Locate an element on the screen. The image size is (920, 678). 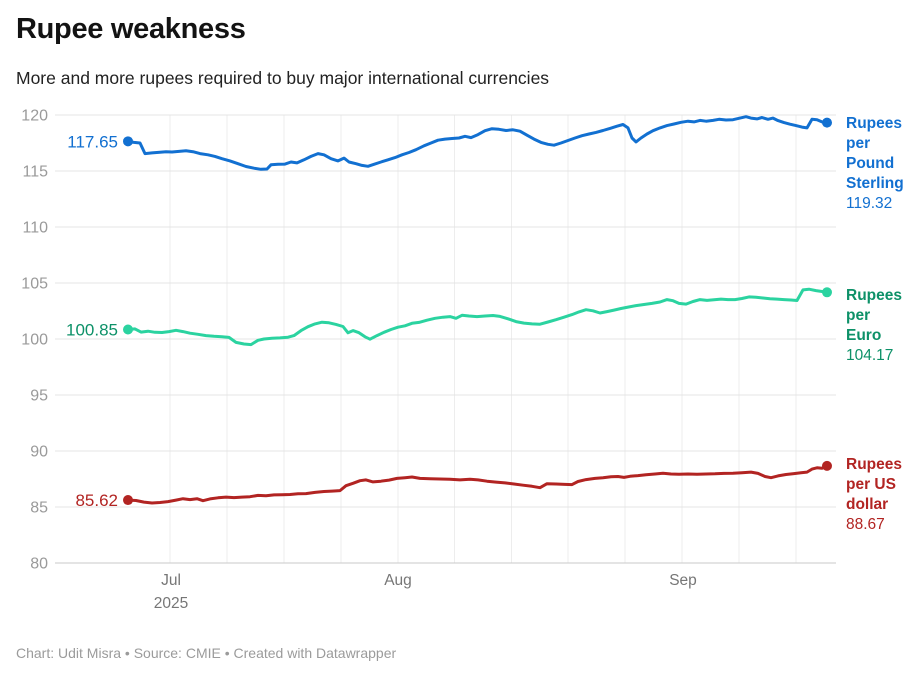
x-tick-label: Sep is located at coordinates (683, 580).